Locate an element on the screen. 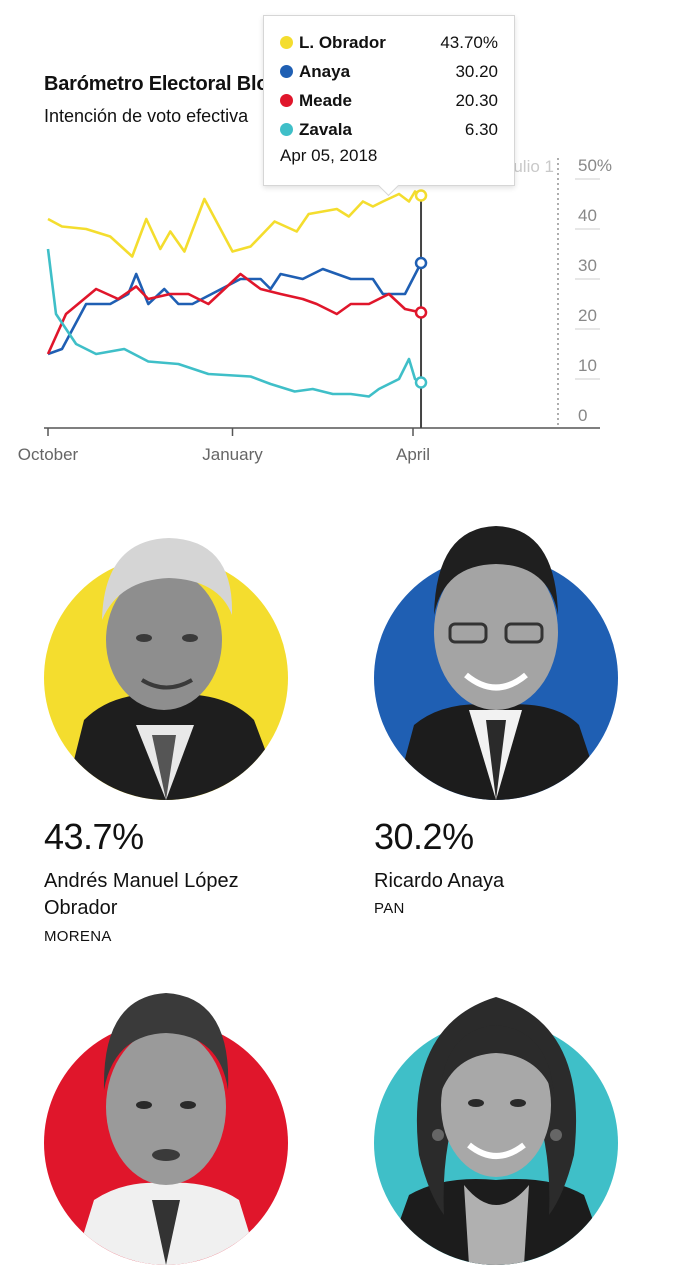 This screenshot has width=700, height=1265. tooltip-row-meade: Meade 20.30 is located at coordinates (389, 100).